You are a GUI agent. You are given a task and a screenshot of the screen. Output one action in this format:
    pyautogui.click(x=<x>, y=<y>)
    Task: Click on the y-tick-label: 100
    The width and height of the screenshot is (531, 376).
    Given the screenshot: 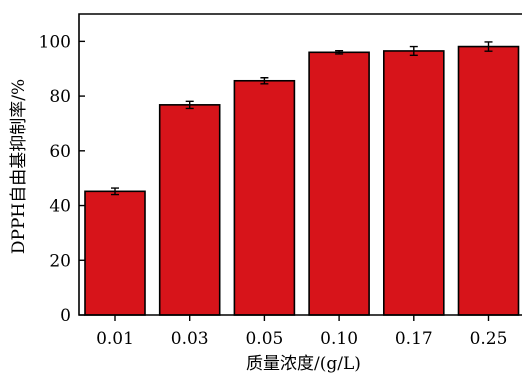 What is the action you would take?
    pyautogui.click(x=55, y=42)
    